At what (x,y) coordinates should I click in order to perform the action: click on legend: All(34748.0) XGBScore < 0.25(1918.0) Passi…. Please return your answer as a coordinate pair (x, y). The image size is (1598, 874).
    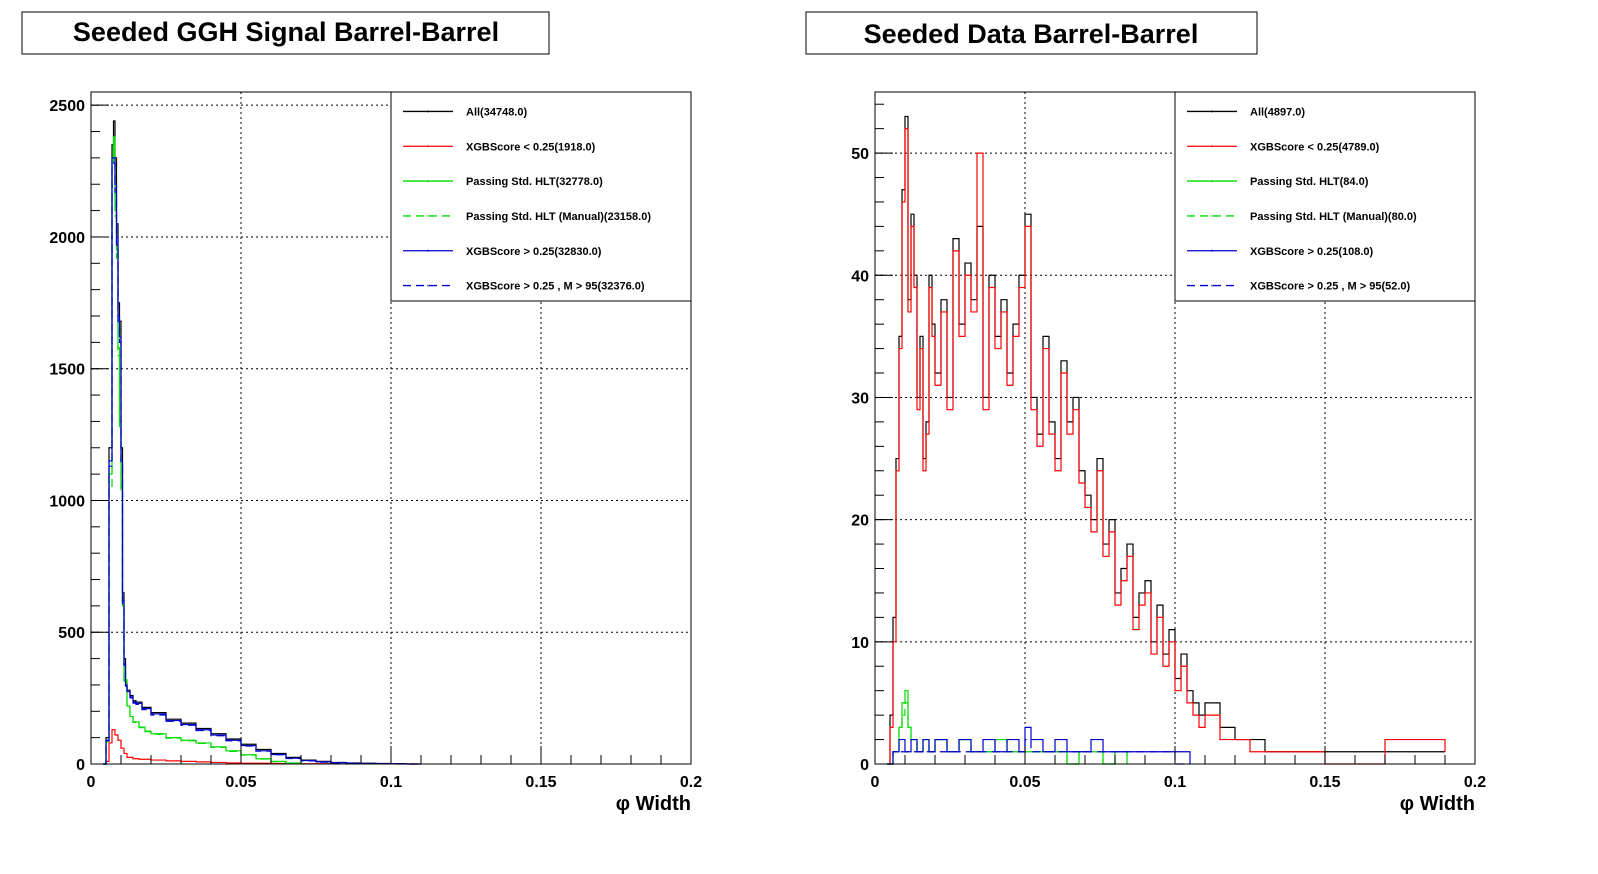
    Looking at the image, I should click on (541, 196).